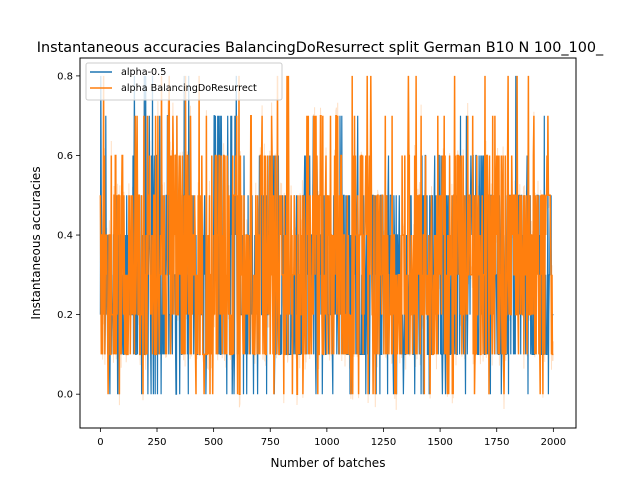  What do you see at coordinates (65, 236) in the screenshot?
I see `y-tick-label: 0.4` at bounding box center [65, 236].